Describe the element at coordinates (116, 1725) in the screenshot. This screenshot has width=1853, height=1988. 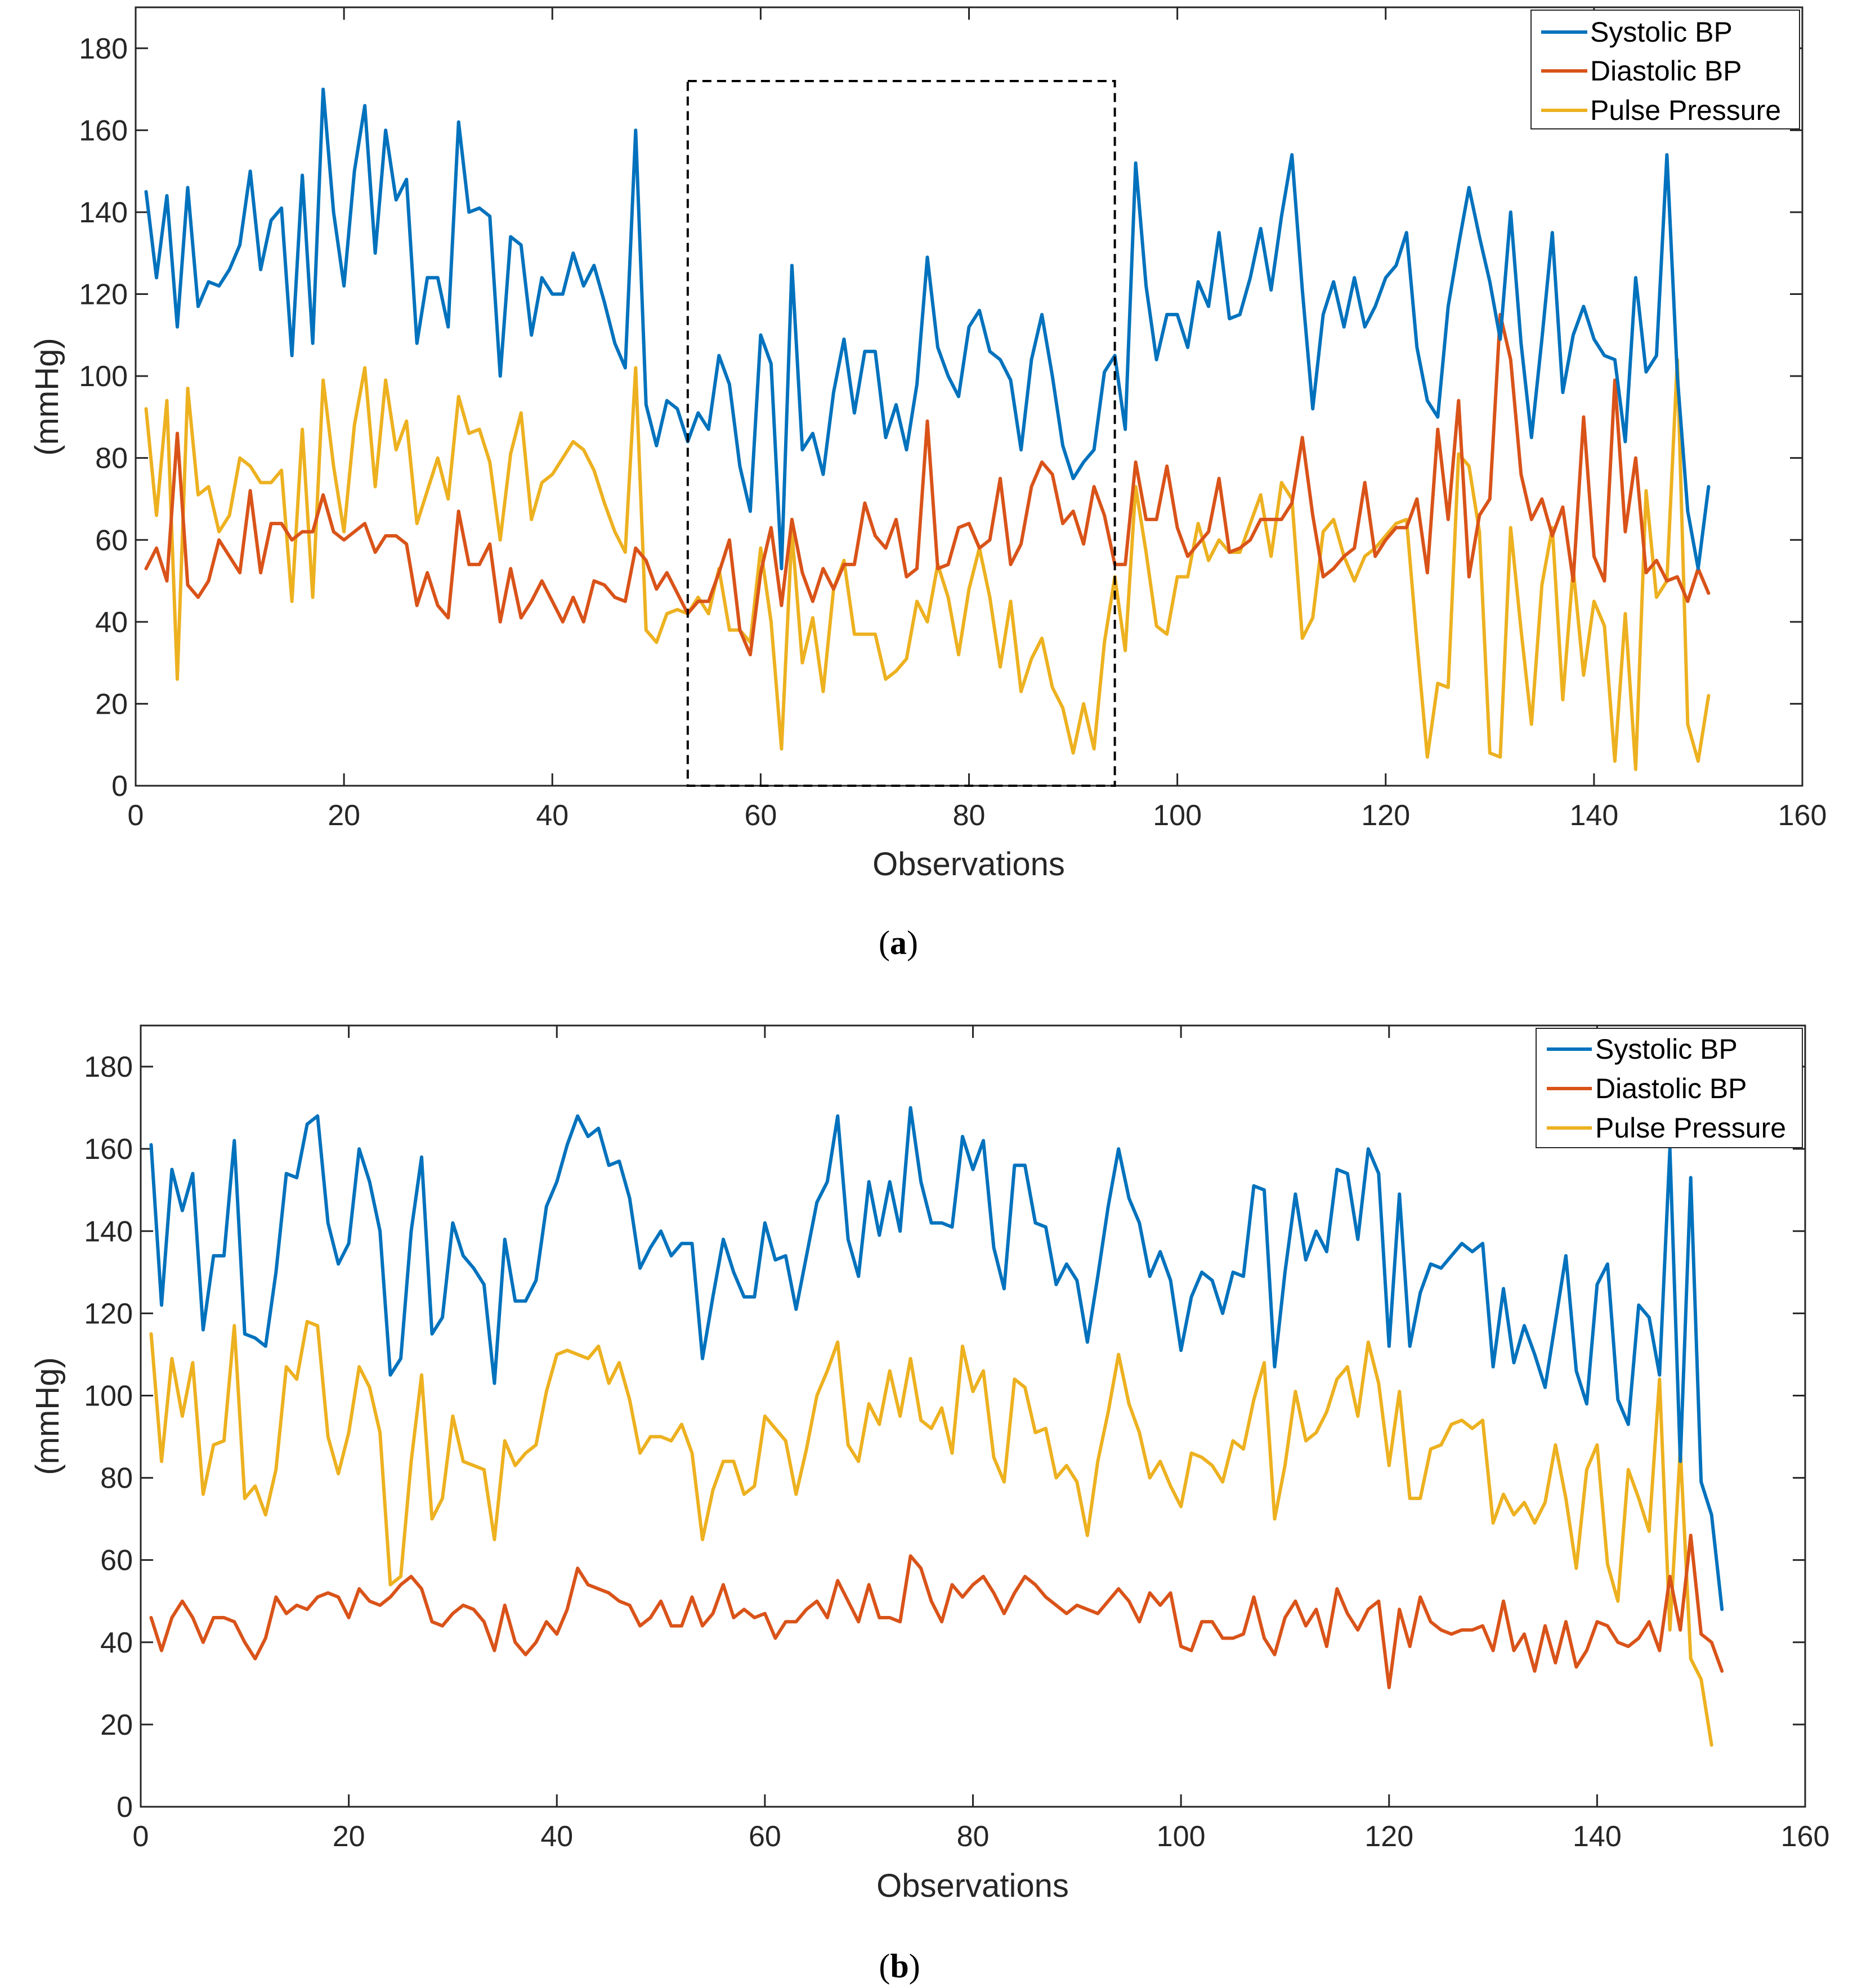
I see `chart-b-y-tick-label: 20` at that location.